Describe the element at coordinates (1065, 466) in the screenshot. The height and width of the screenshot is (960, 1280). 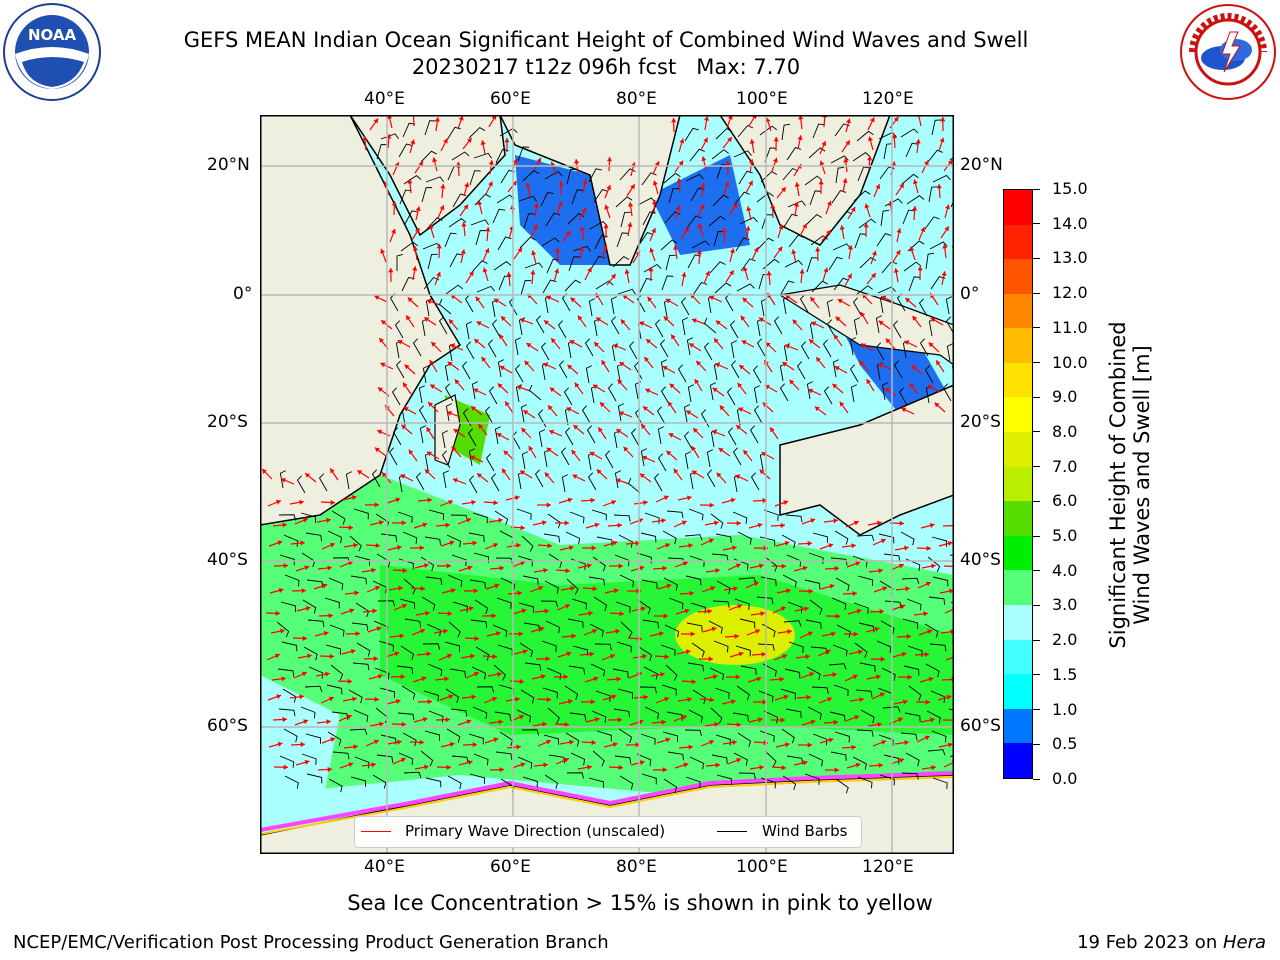
I see `colorbar-tick-label: 7.0` at that location.